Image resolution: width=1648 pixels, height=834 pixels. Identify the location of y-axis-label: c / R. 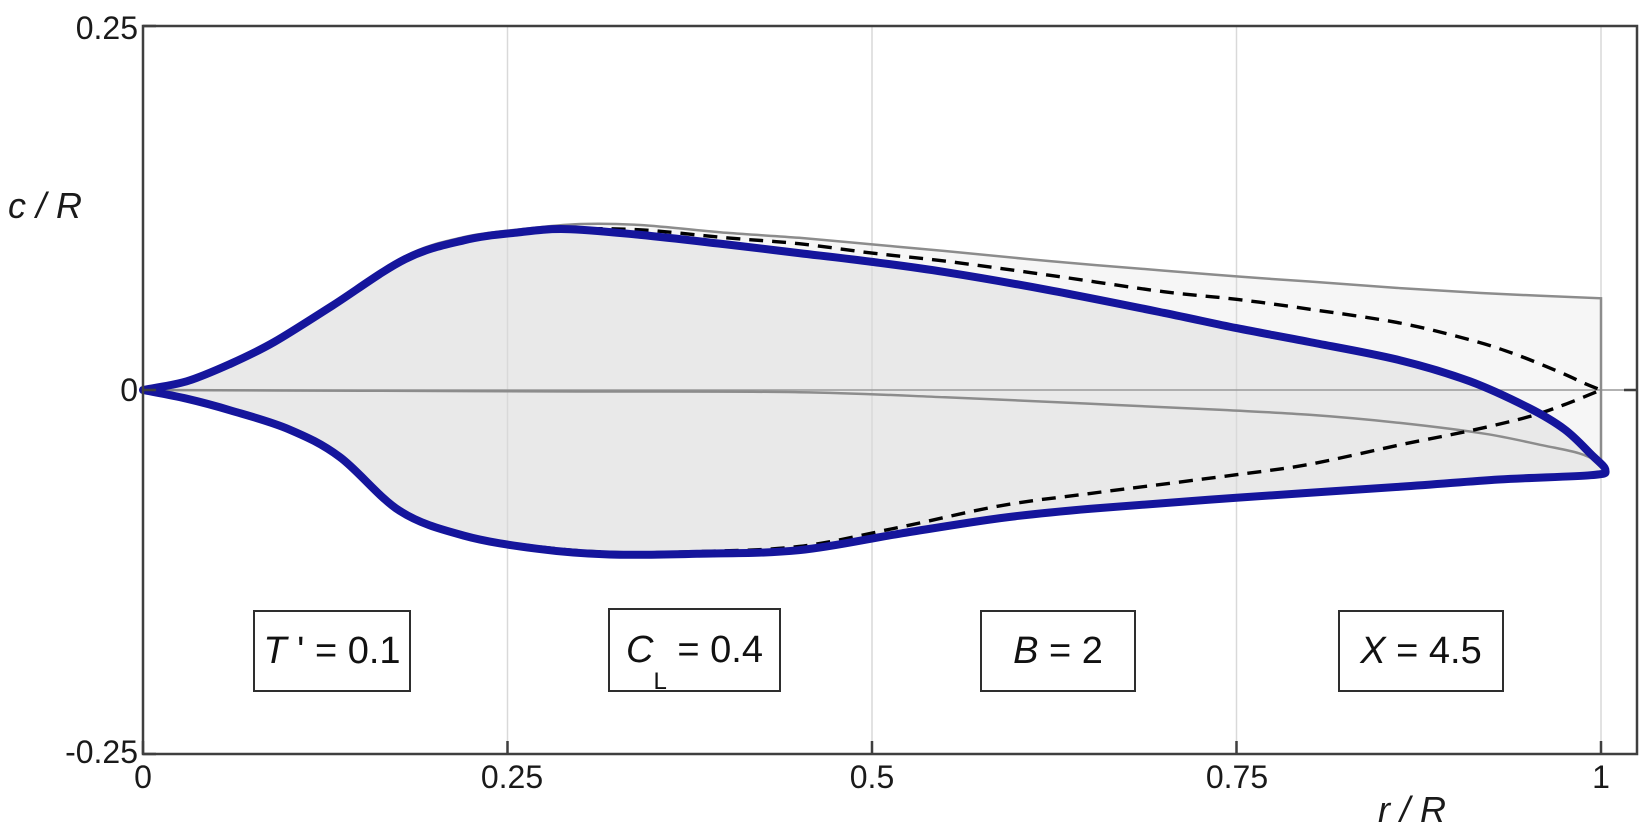
(45, 205).